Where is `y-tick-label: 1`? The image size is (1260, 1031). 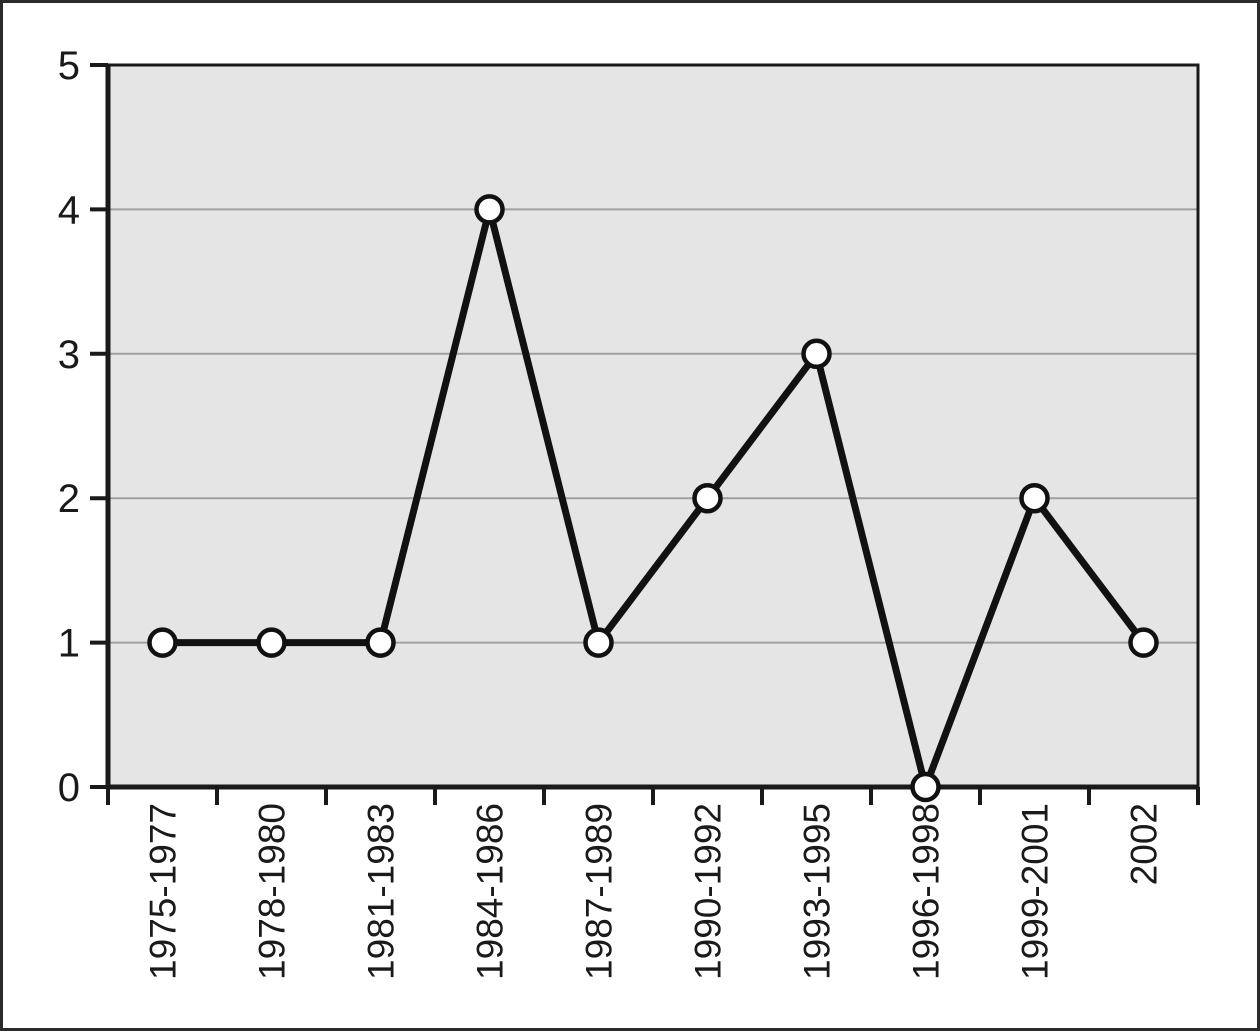
y-tick-label: 1 is located at coordinates (69, 644).